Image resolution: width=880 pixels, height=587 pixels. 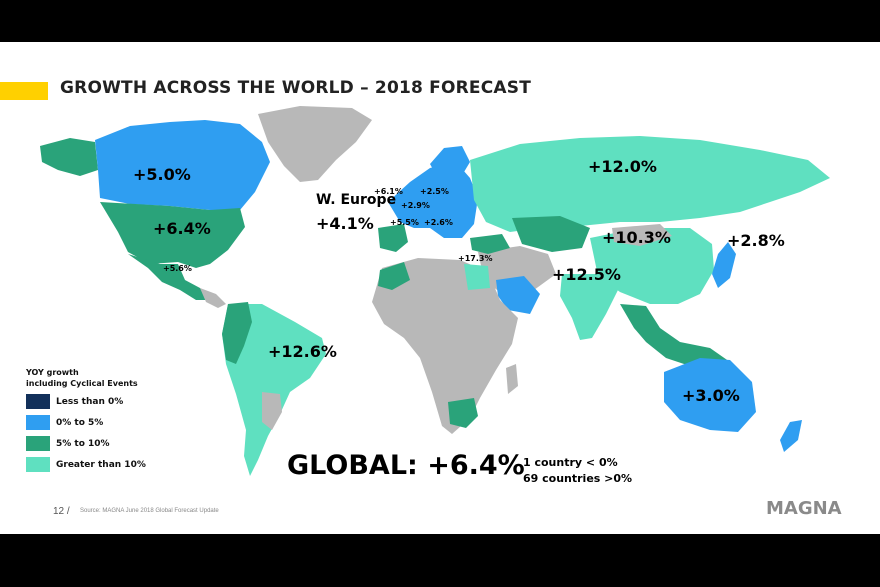 I want to click on label-w-europe-name: W. Europe, so click(x=356, y=200).